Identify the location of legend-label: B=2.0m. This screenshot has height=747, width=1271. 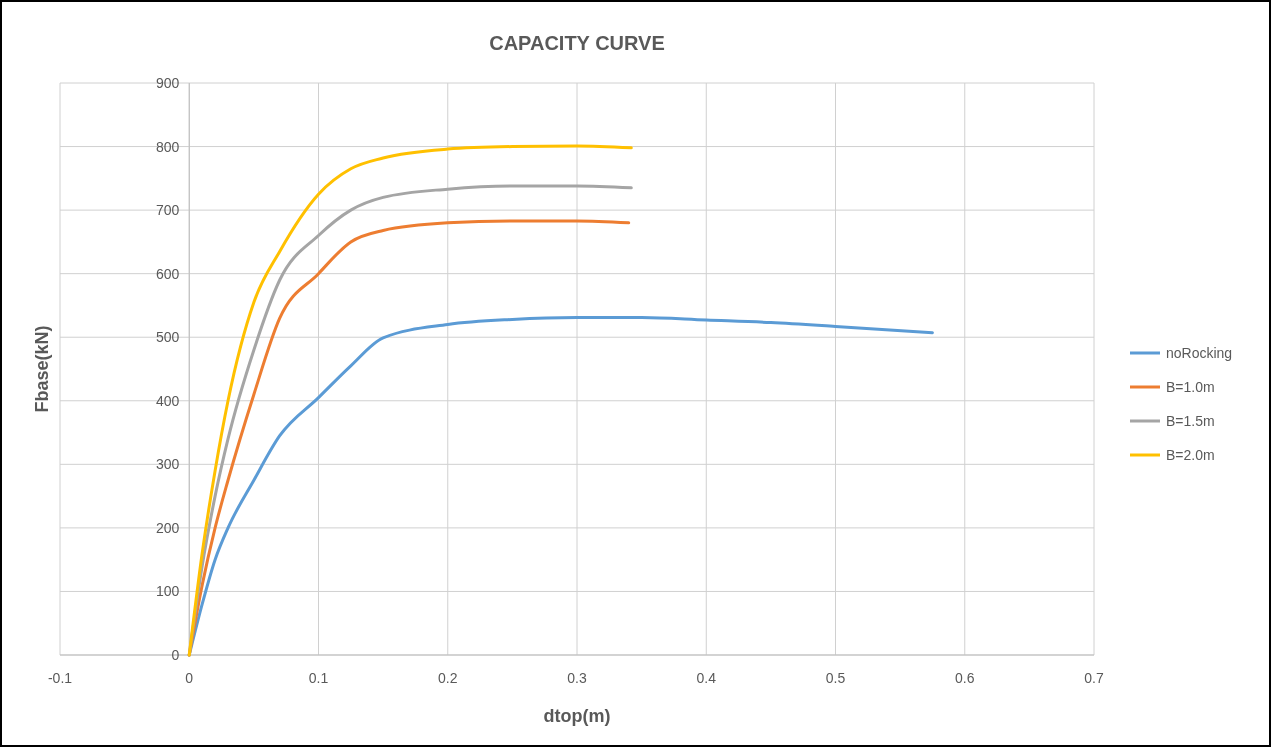
(1190, 455).